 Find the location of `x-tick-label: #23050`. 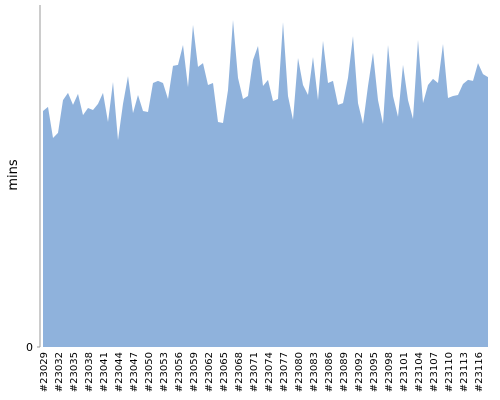

x-tick-label: #23050 is located at coordinates (149, 372).